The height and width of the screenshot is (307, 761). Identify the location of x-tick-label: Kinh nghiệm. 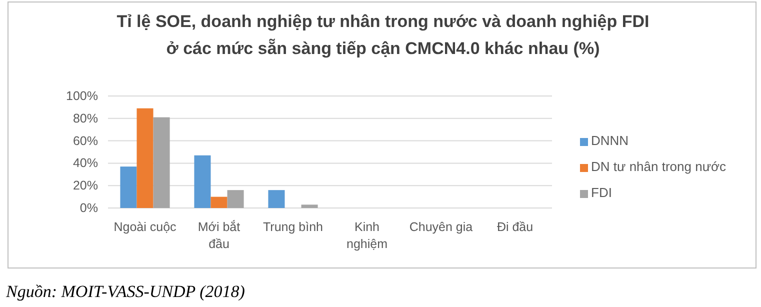
(367, 235).